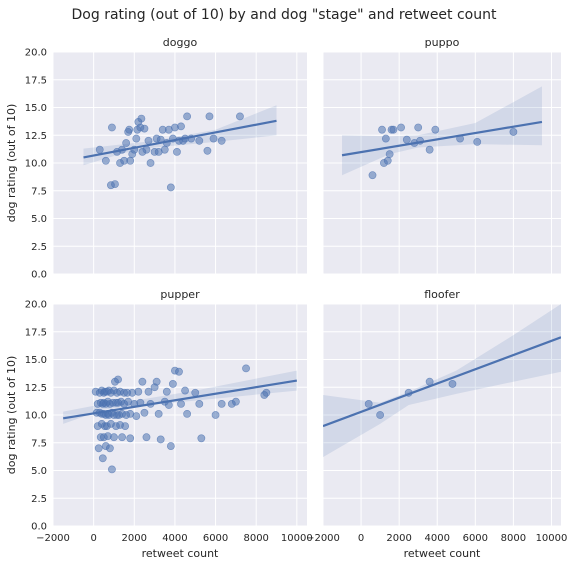  I want to click on x-tick-label: −2000, so click(323, 538).